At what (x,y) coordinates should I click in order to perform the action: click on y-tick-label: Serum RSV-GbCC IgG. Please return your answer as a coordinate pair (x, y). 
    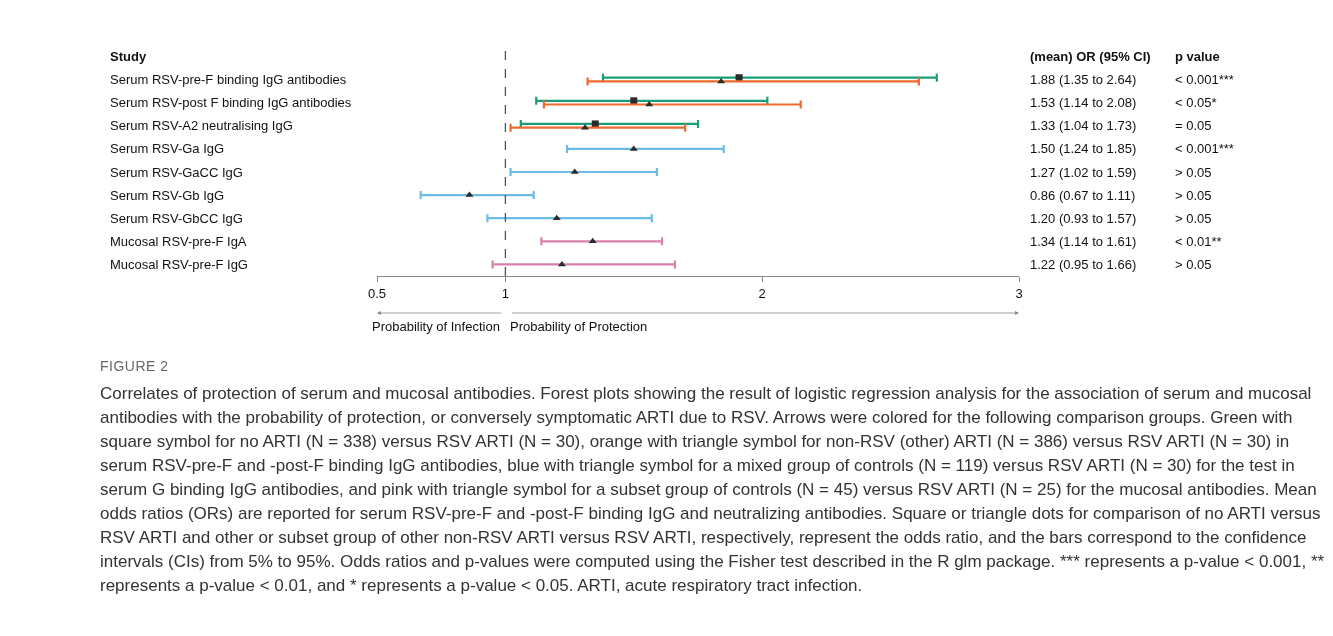
    Looking at the image, I should click on (176, 218).